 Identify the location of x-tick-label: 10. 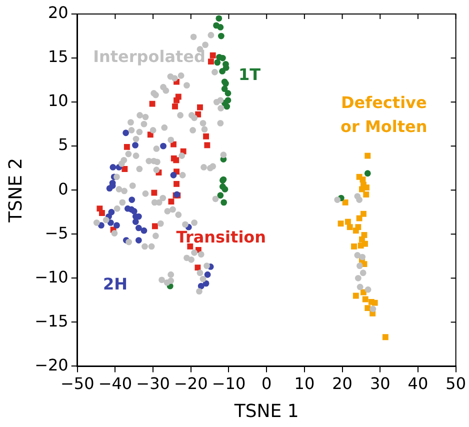
(304, 383).